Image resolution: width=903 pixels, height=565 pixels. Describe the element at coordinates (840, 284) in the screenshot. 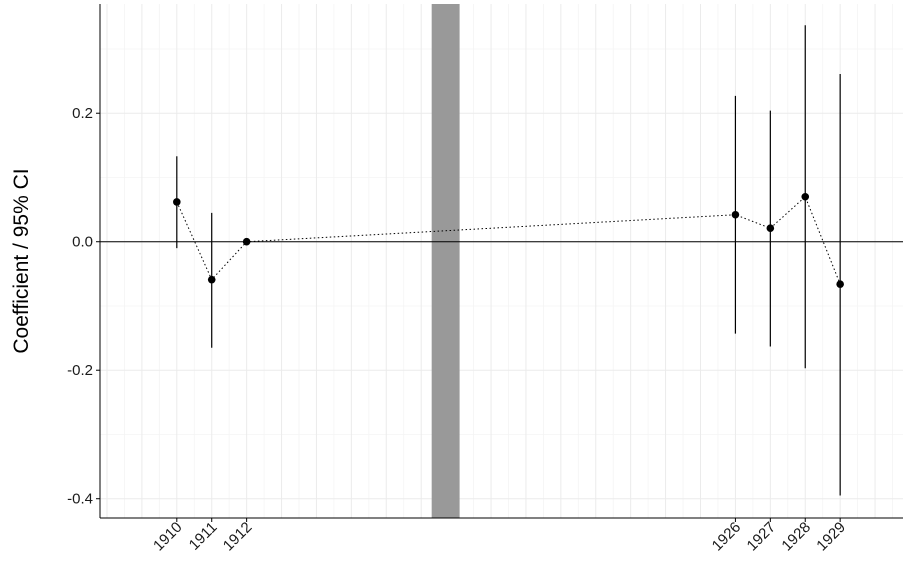

I see `point-1929` at that location.